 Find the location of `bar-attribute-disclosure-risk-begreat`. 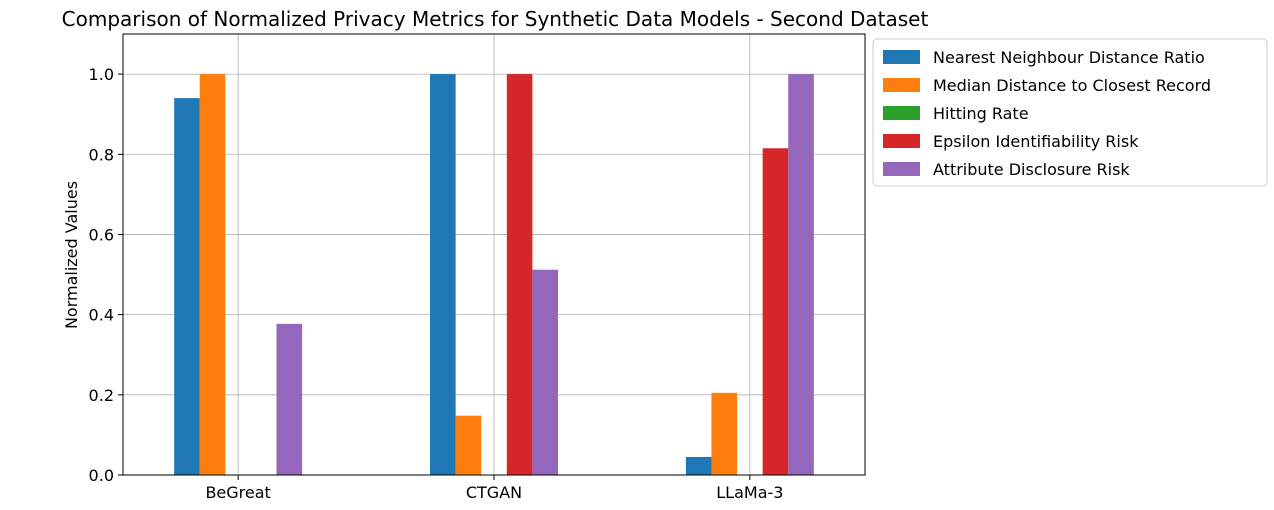

bar-attribute-disclosure-risk-begreat is located at coordinates (289, 399).